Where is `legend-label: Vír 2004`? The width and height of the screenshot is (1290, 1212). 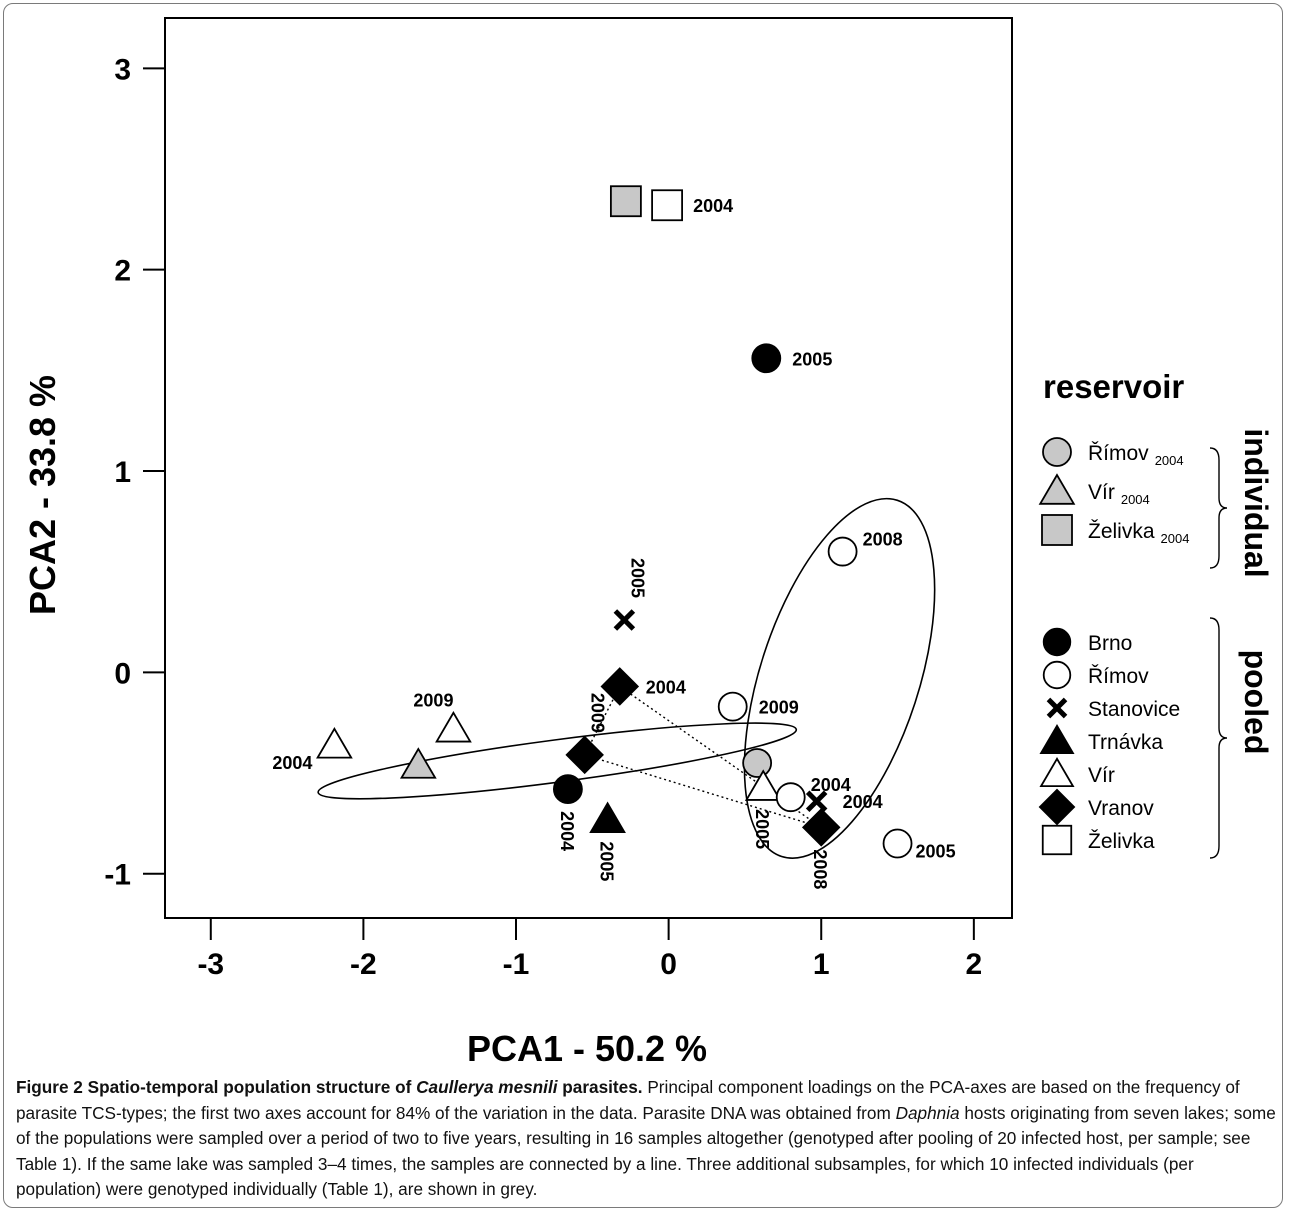 legend-label: Vír 2004 is located at coordinates (1119, 494).